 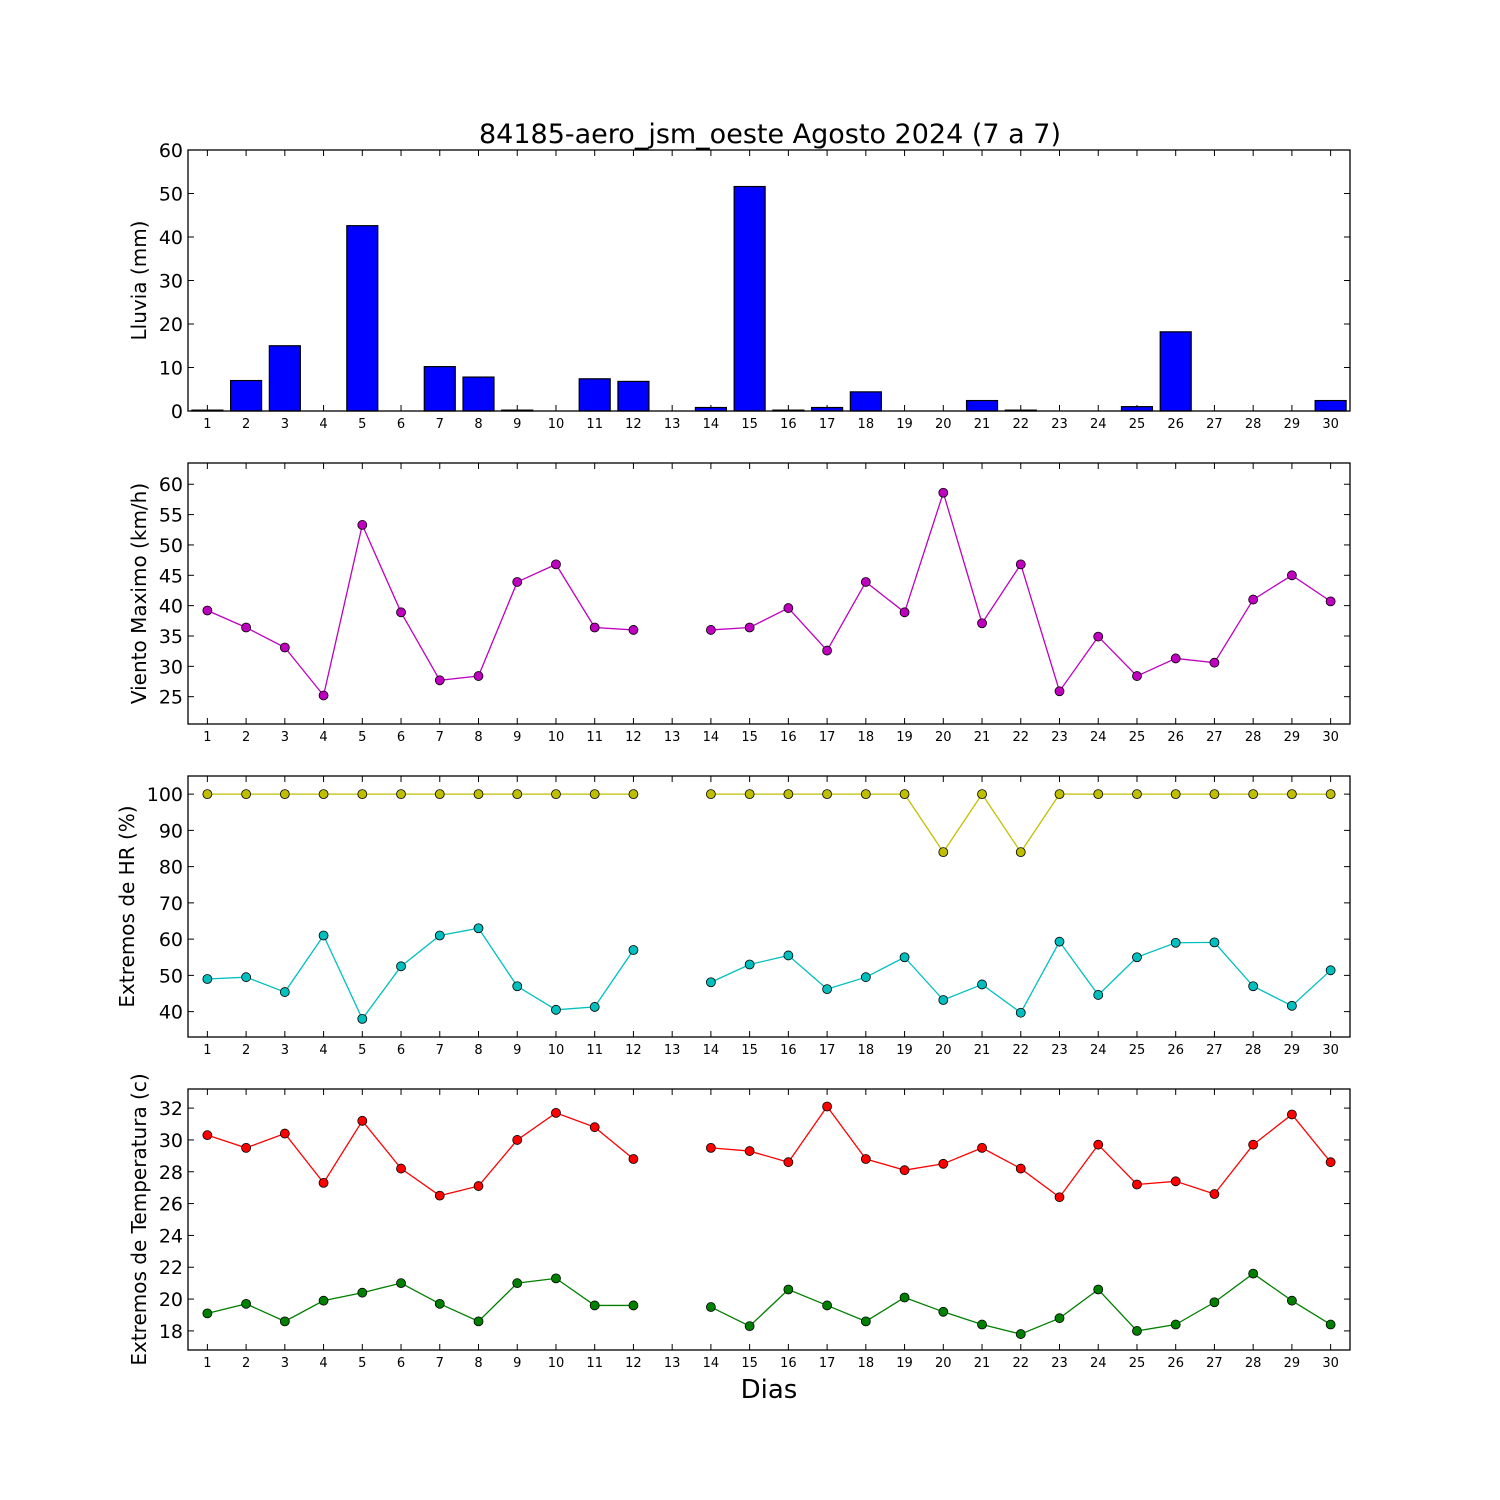 What do you see at coordinates (323, 1363) in the screenshot?
I see `x-tick-label: 4` at bounding box center [323, 1363].